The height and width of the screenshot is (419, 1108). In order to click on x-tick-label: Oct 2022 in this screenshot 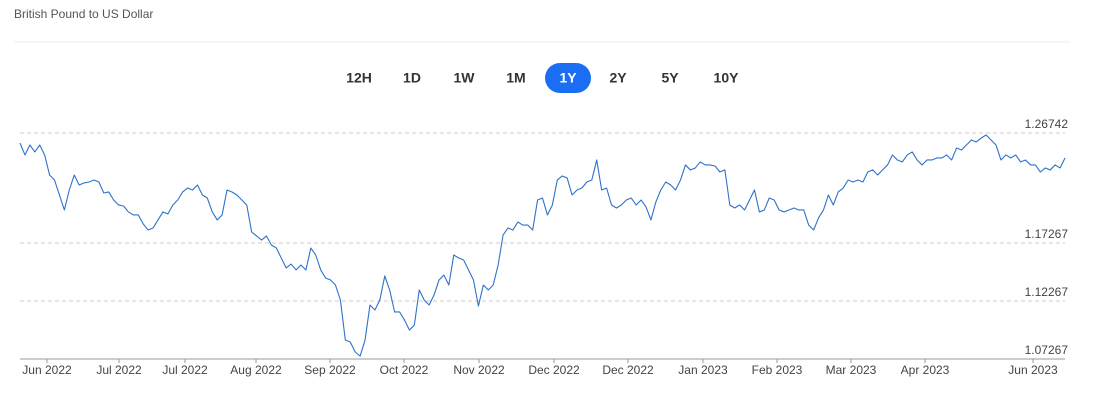, I will do `click(404, 370)`.